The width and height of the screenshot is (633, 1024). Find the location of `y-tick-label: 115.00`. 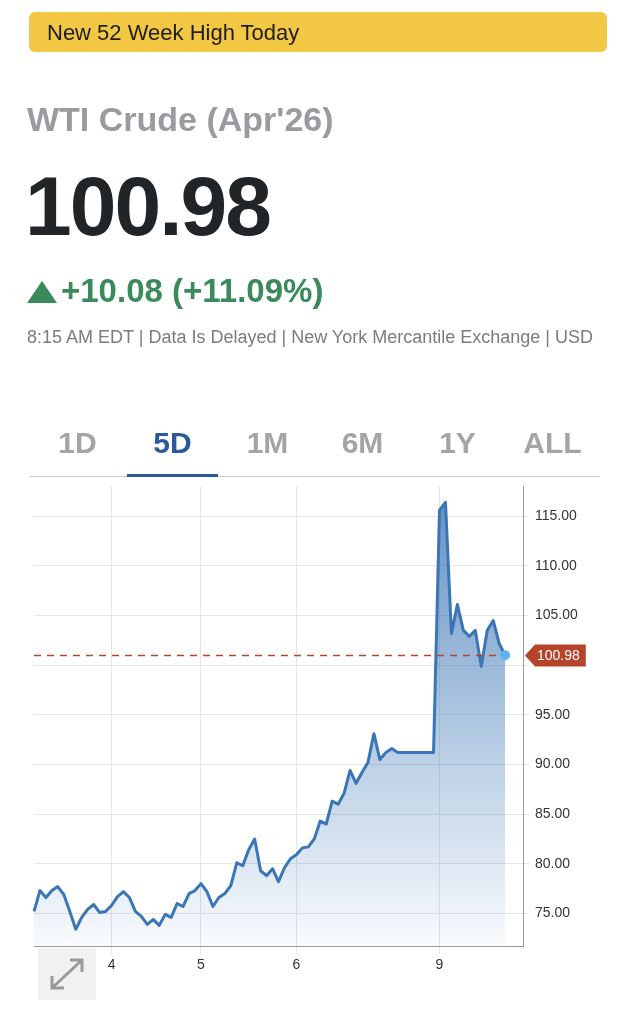

y-tick-label: 115.00 is located at coordinates (556, 515).